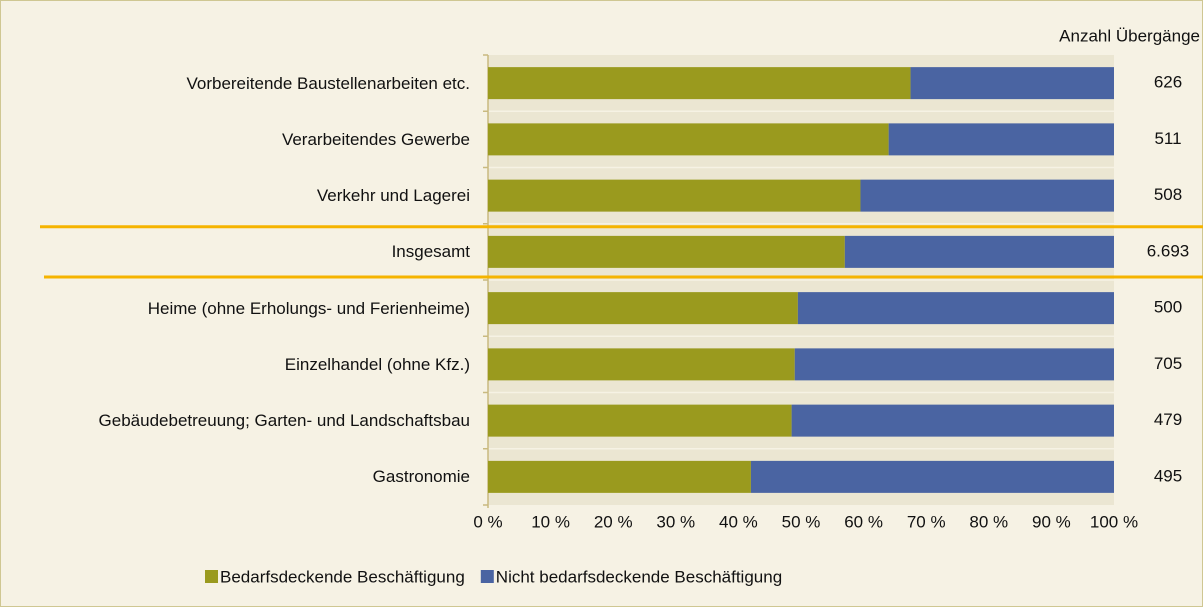 The image size is (1203, 607). I want to click on count-label: 6.693, so click(1168, 250).